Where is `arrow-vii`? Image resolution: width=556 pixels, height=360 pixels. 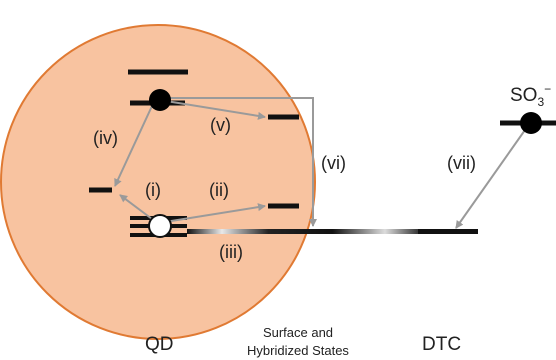
arrow-vii is located at coordinates (490, 179).